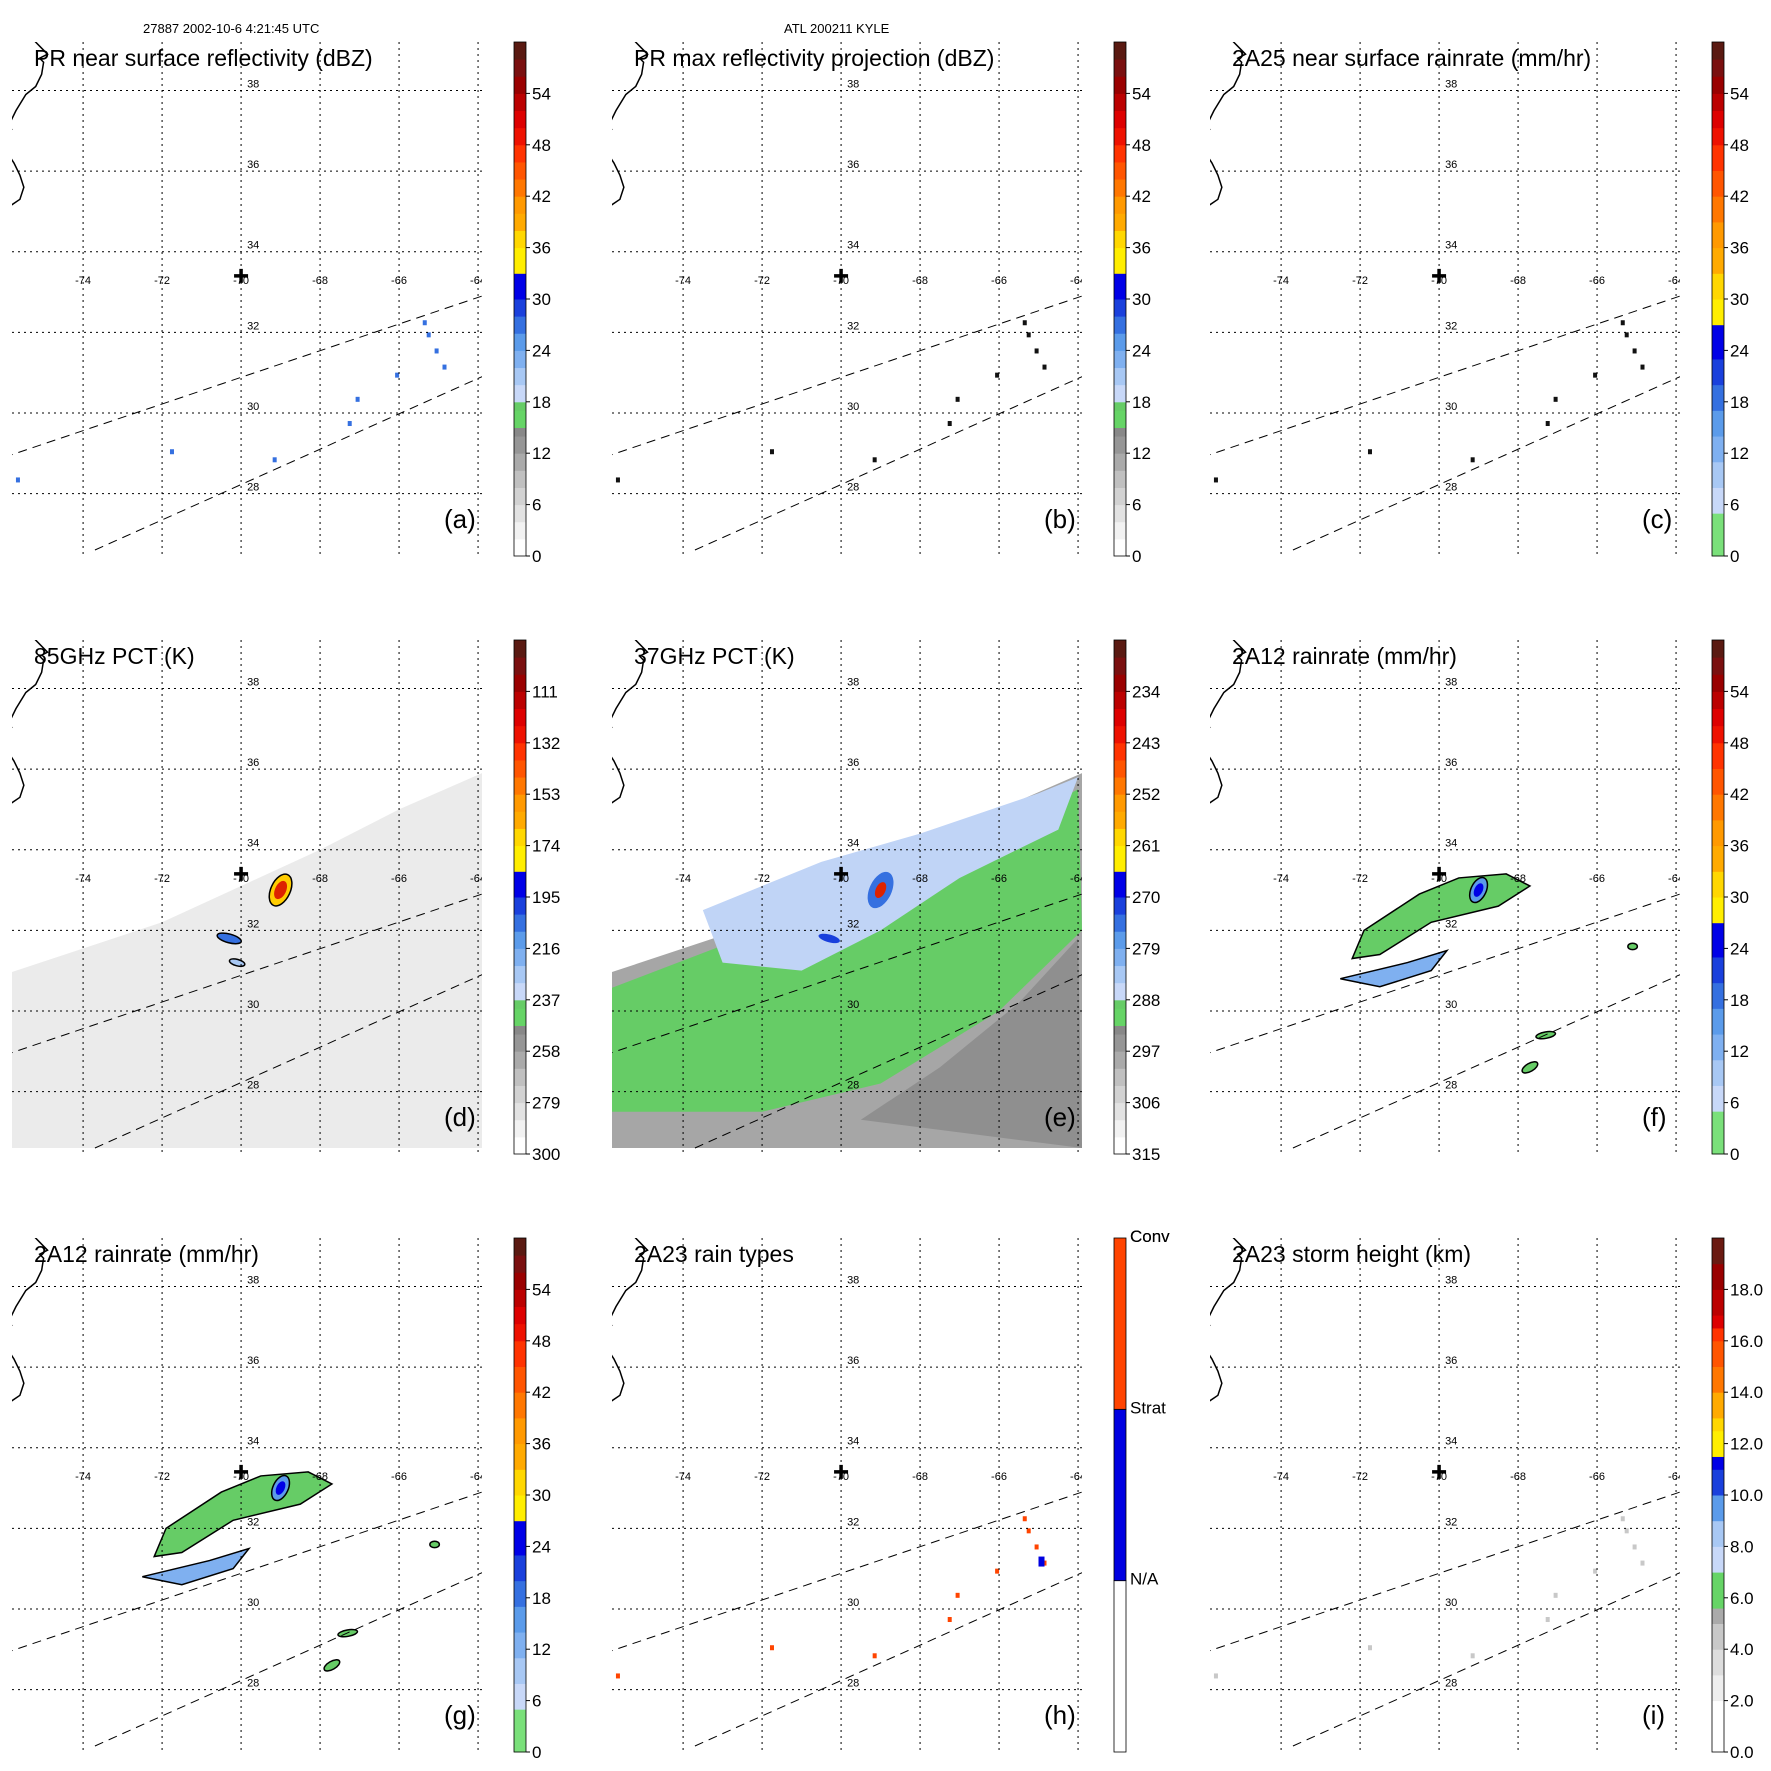  Describe the element at coordinates (1060, 519) in the screenshot. I see `panel-letter: (b)` at that location.